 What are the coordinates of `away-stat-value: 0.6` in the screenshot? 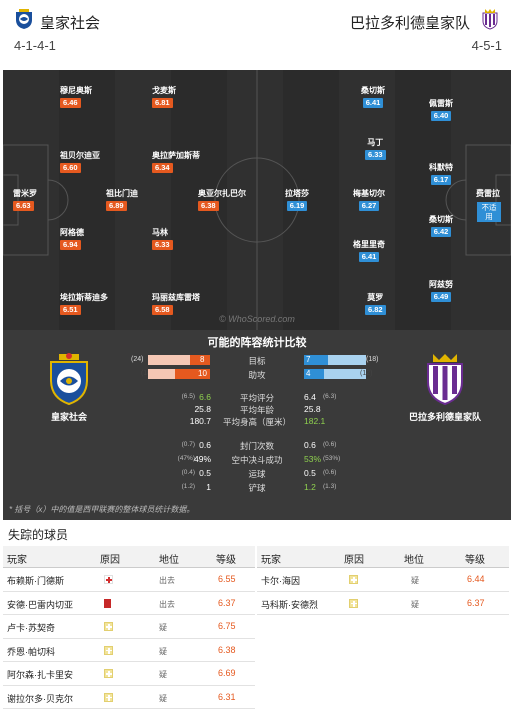 It's located at (310, 445).